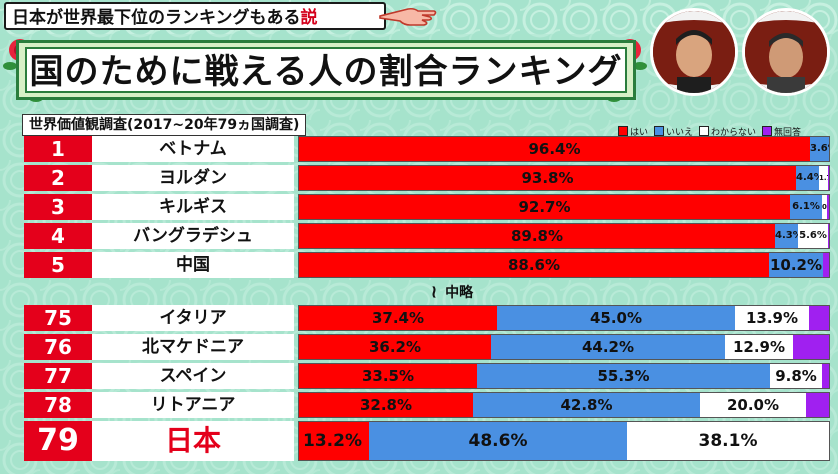 The width and height of the screenshot is (838, 474). I want to click on legend-swatch-unknown, so click(704, 131).